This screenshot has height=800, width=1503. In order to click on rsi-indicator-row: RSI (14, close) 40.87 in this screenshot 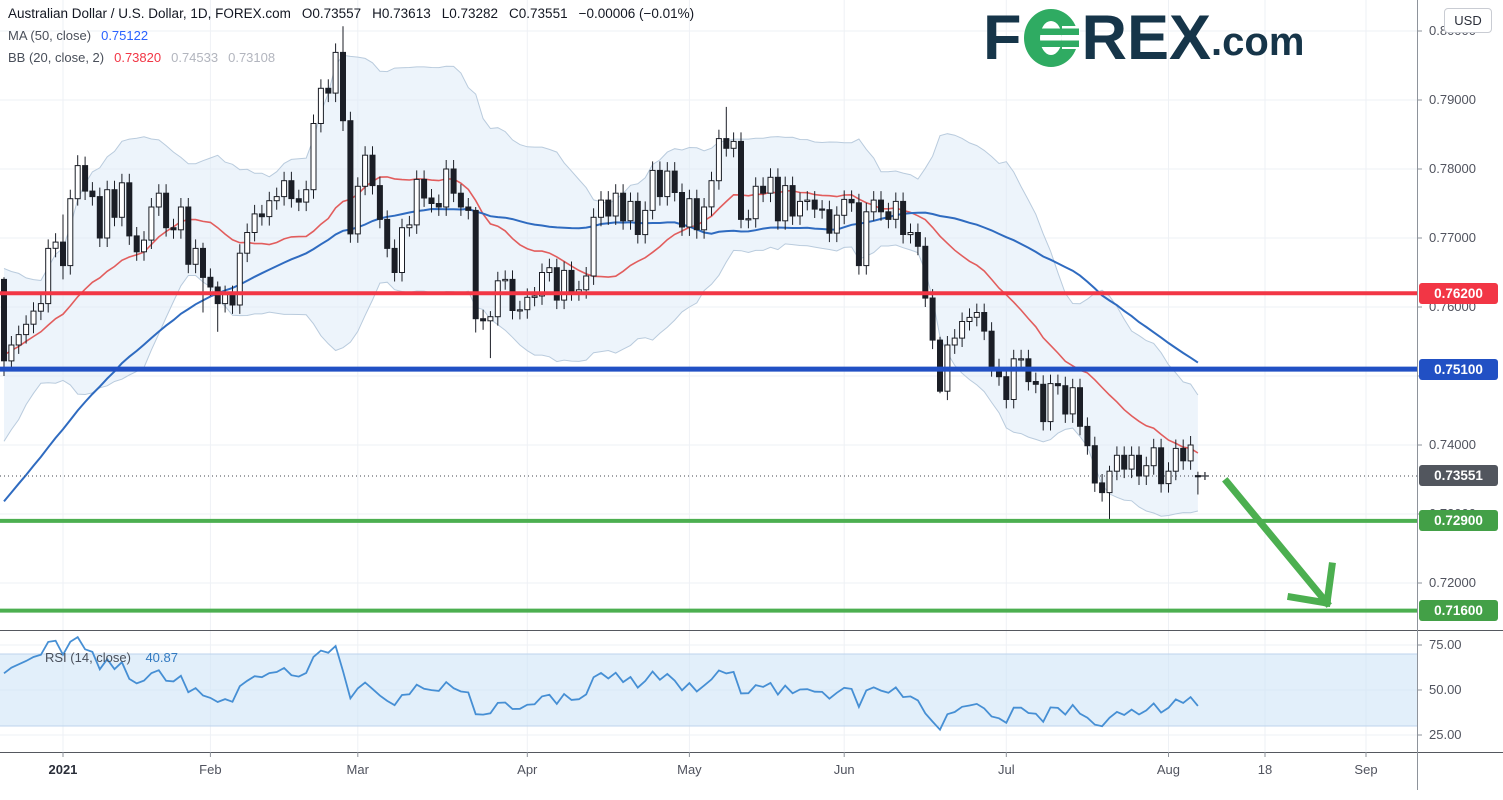, I will do `click(111, 658)`.